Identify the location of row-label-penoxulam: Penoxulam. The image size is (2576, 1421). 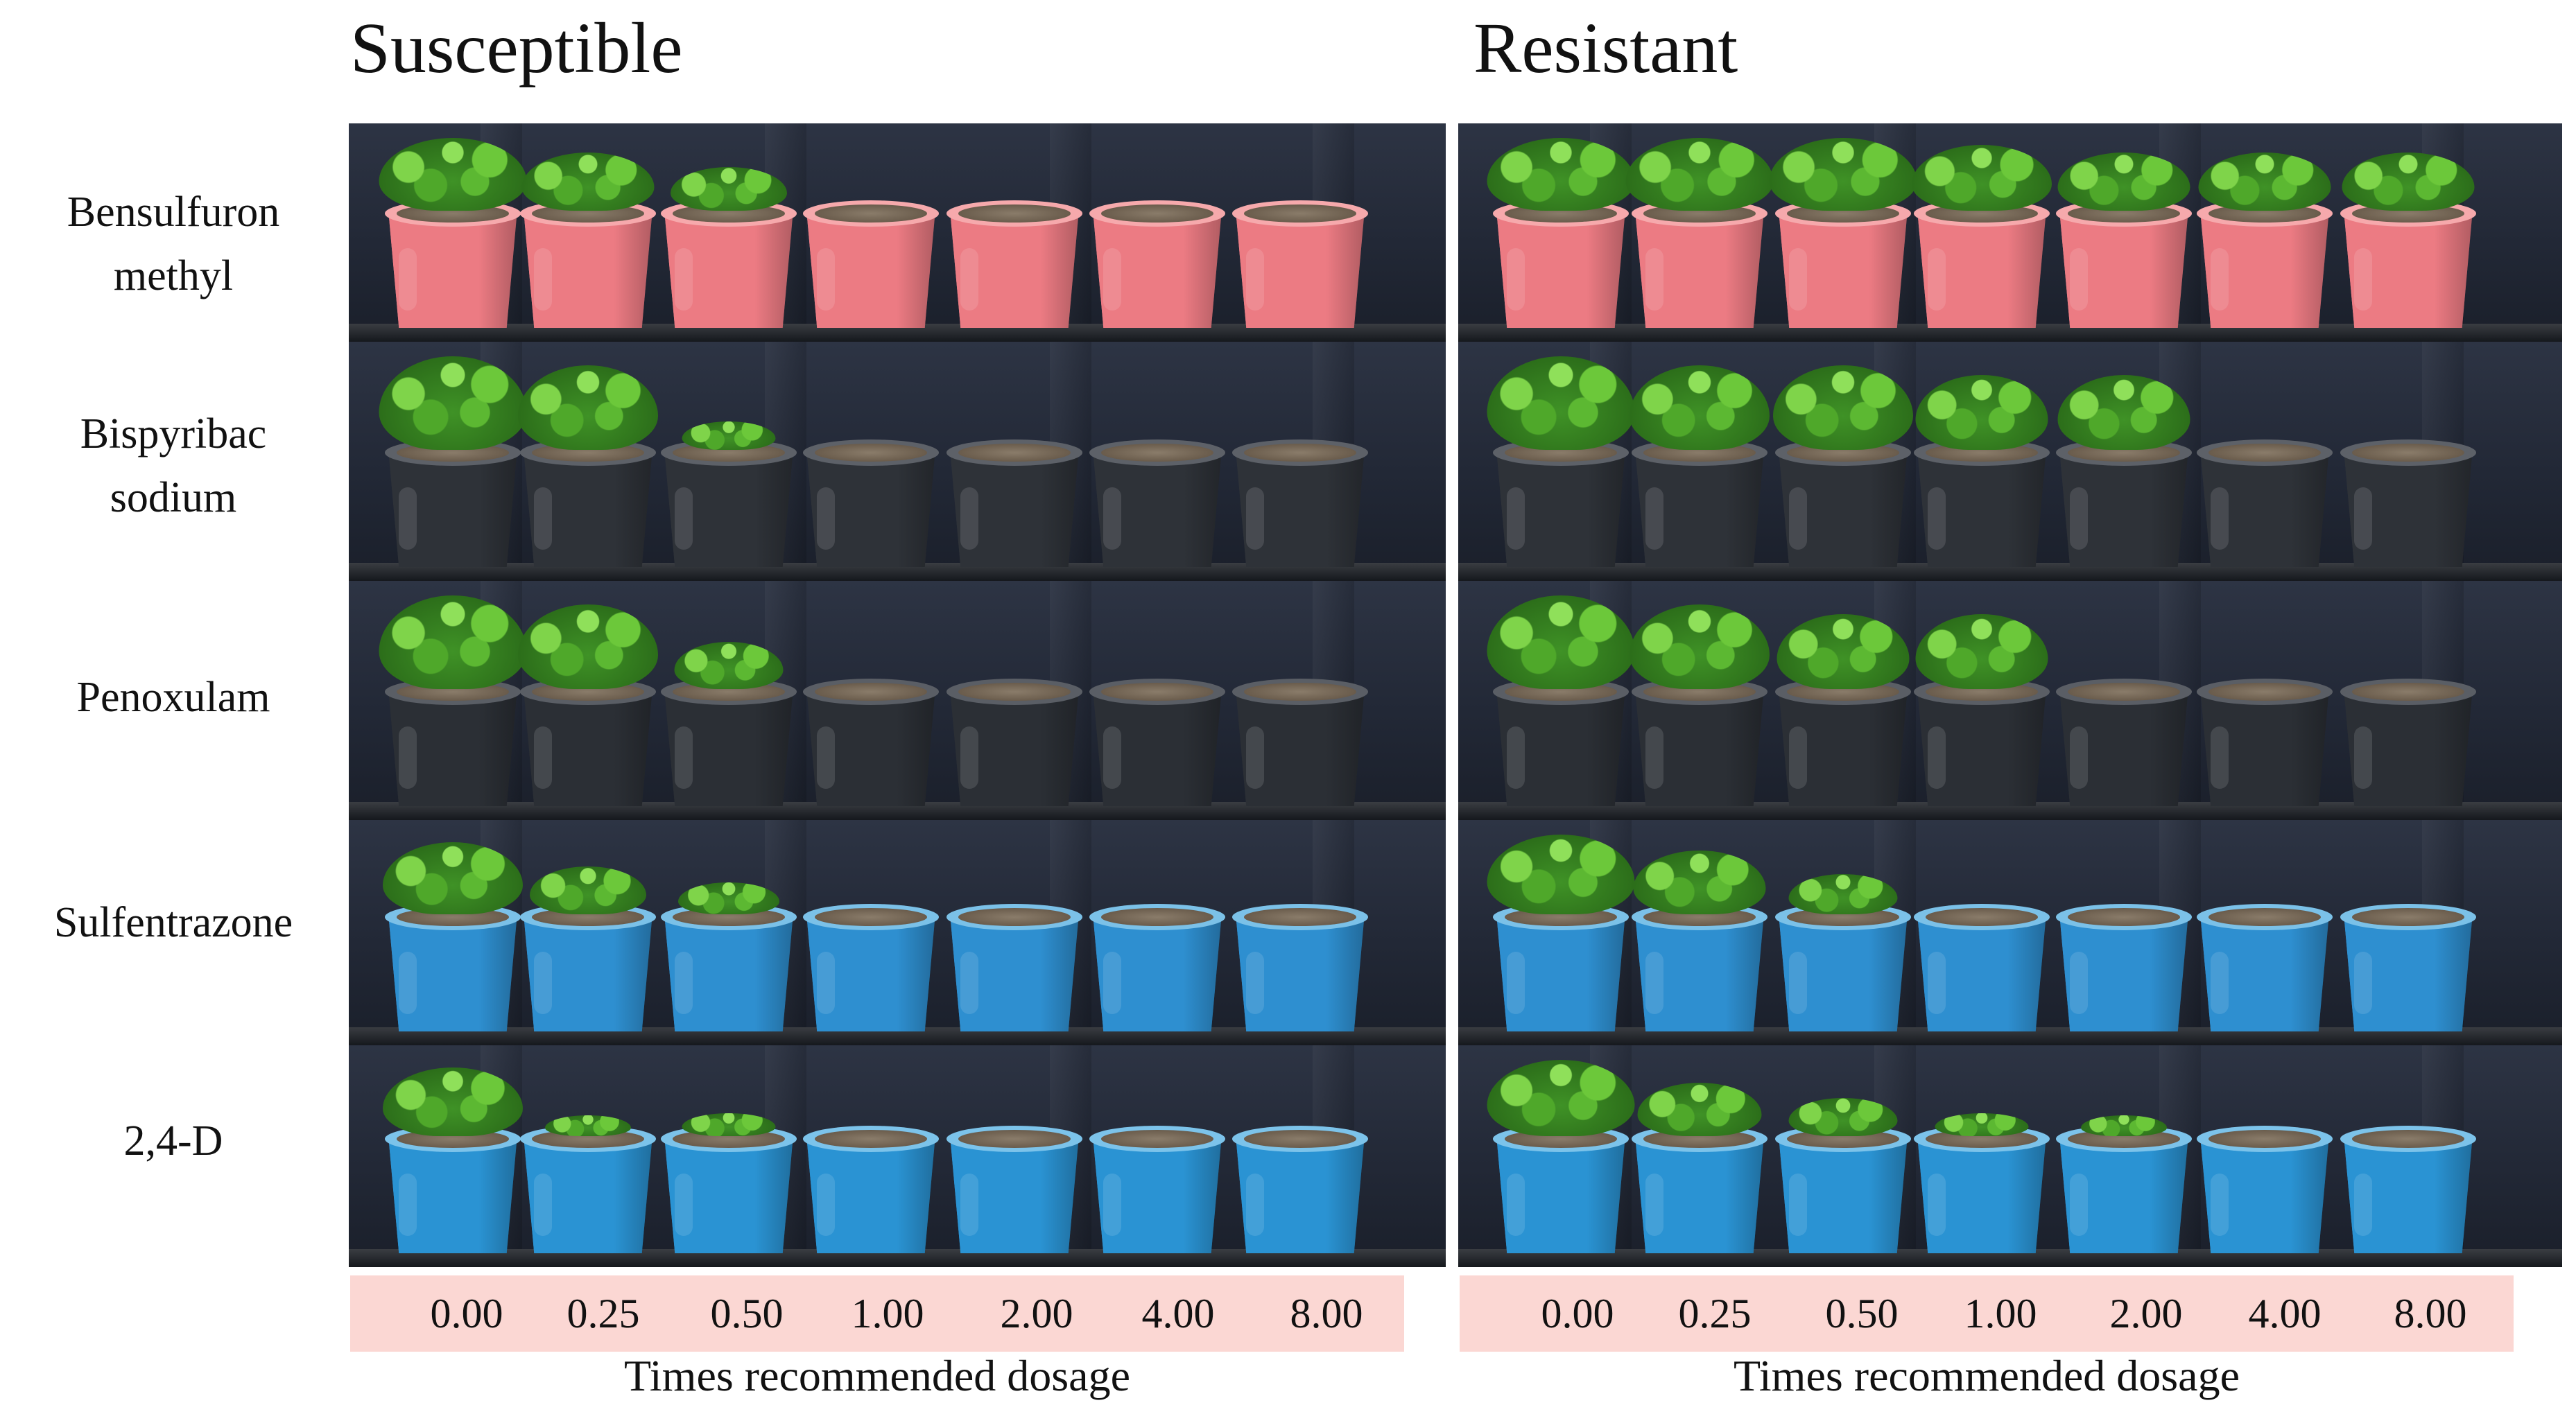
(173, 697).